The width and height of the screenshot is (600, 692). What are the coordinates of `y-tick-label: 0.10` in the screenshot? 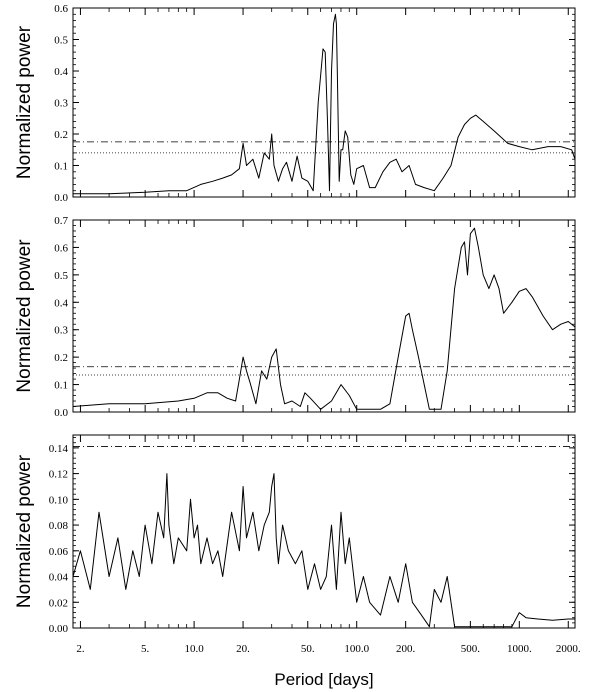 It's located at (59, 500).